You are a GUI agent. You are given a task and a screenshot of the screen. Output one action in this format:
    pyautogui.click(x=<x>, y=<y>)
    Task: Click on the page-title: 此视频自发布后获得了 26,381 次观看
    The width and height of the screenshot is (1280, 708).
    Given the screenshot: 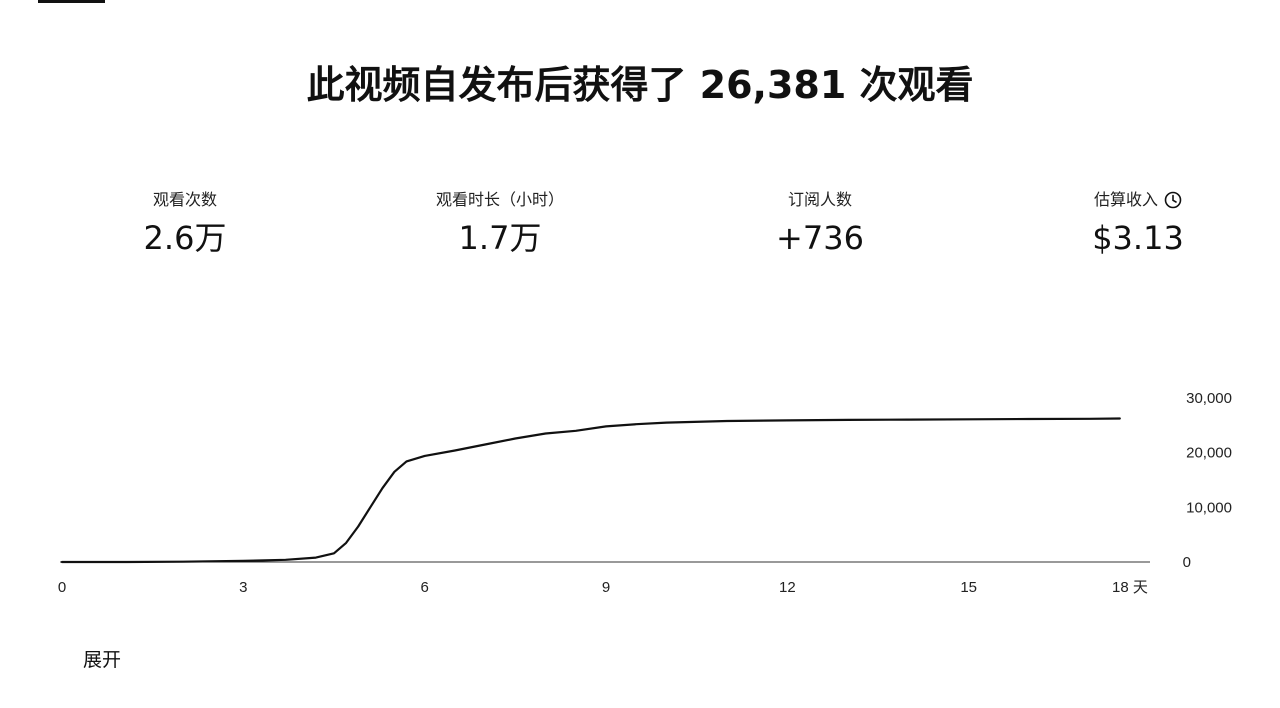 What is the action you would take?
    pyautogui.click(x=640, y=85)
    